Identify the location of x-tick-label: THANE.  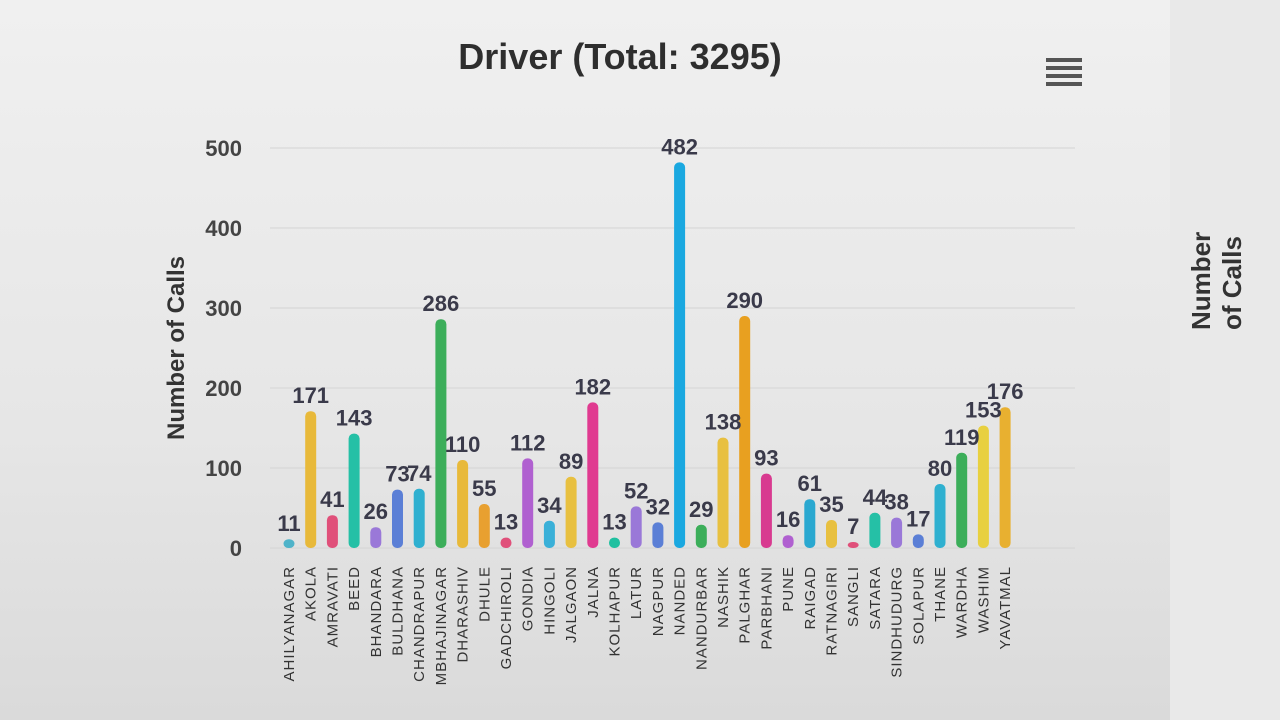
(940, 594).